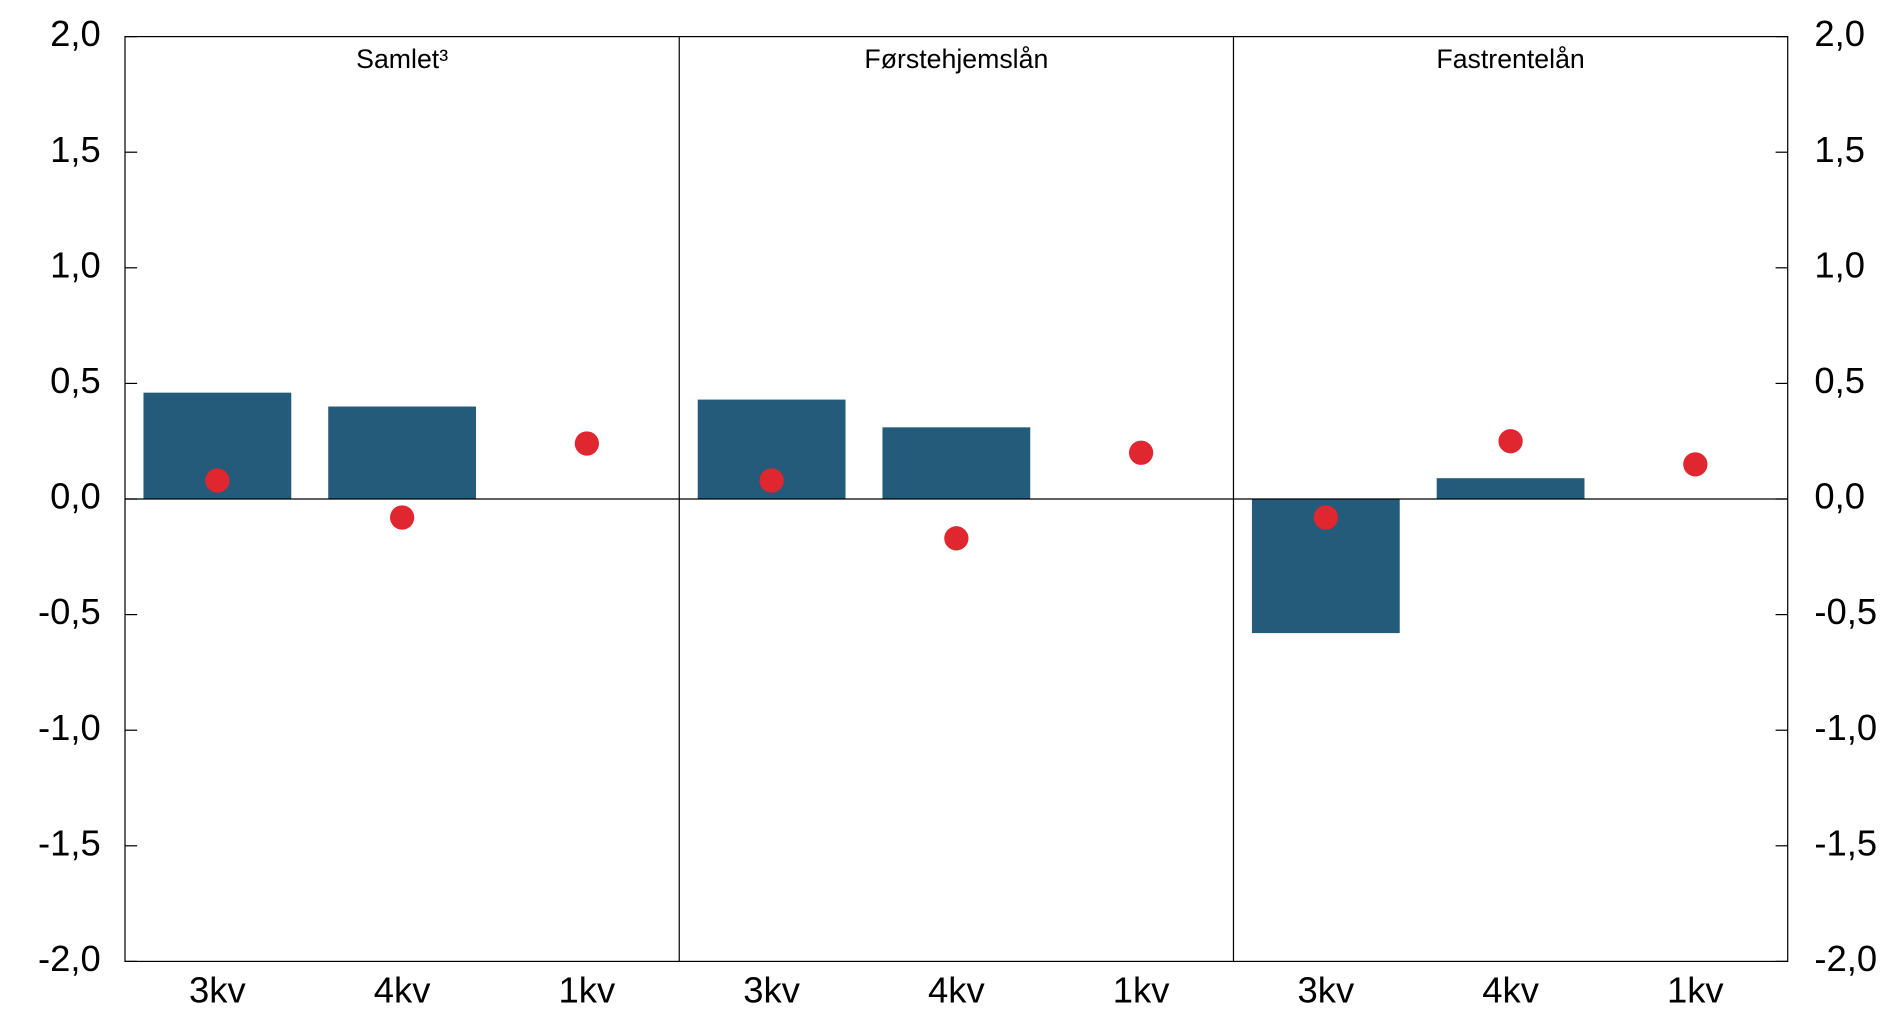 This screenshot has width=1903, height=1015. I want to click on y-tick-label: 1,5, so click(75, 149).